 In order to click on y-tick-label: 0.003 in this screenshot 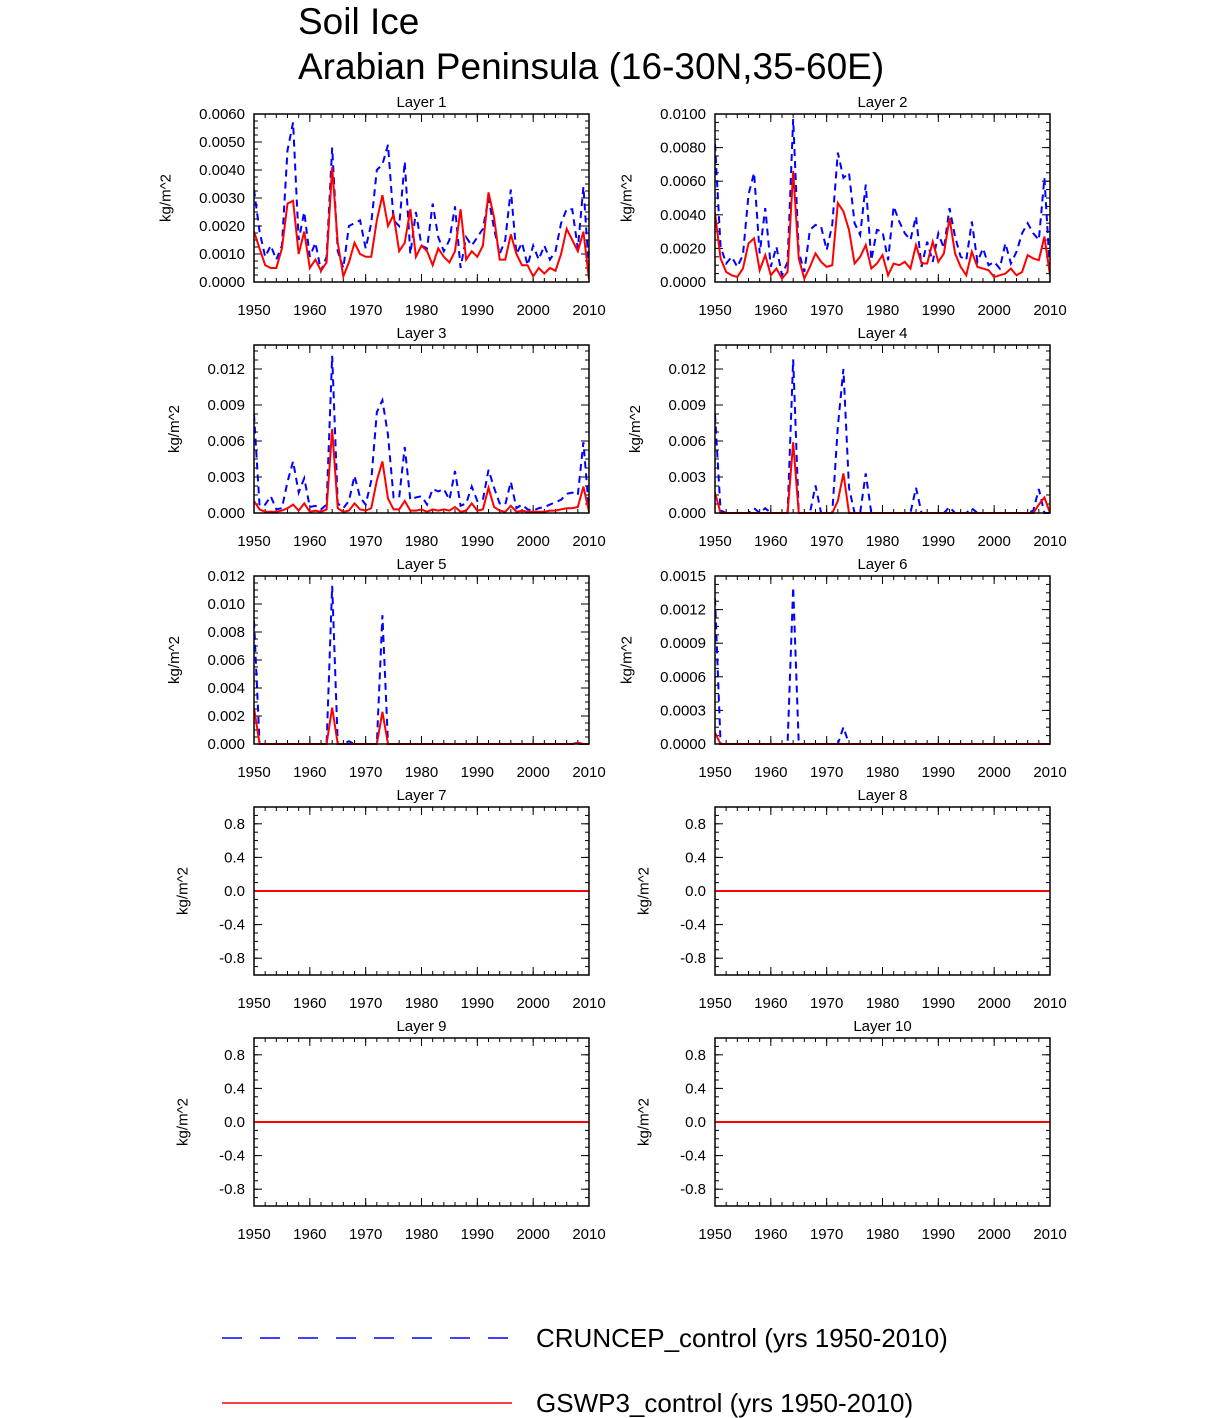, I will do `click(226, 477)`.